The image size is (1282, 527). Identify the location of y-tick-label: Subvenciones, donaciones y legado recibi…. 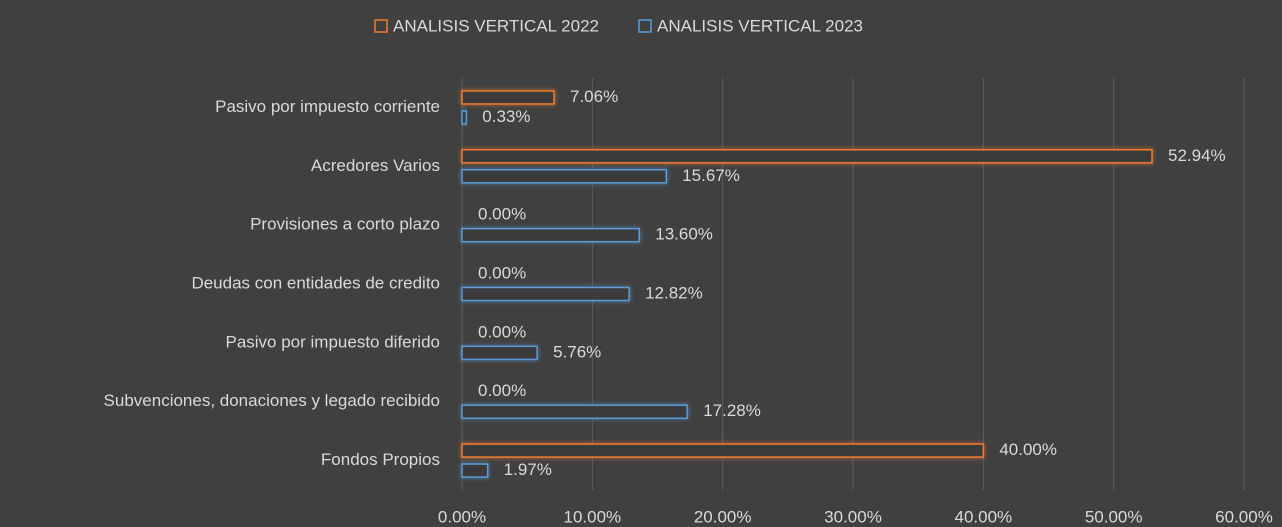
(272, 400).